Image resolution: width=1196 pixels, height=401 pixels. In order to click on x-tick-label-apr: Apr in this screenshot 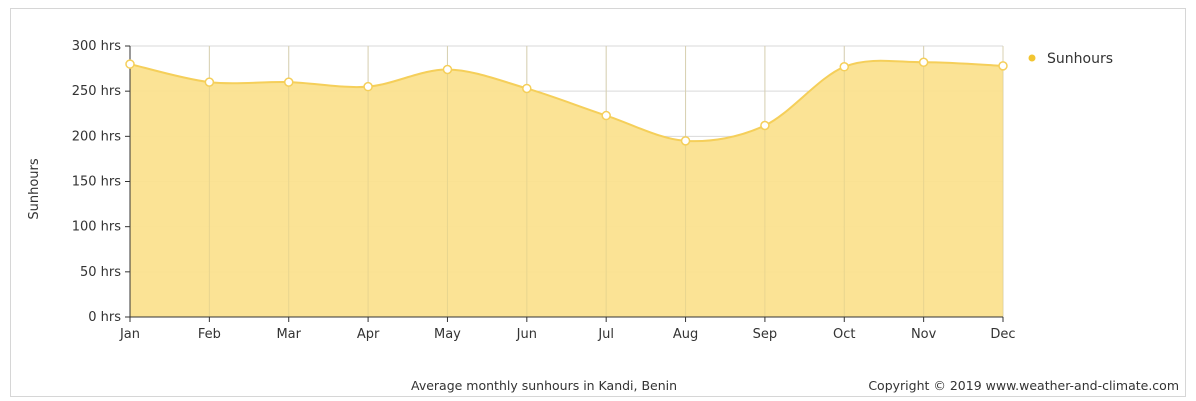, I will do `click(368, 334)`.